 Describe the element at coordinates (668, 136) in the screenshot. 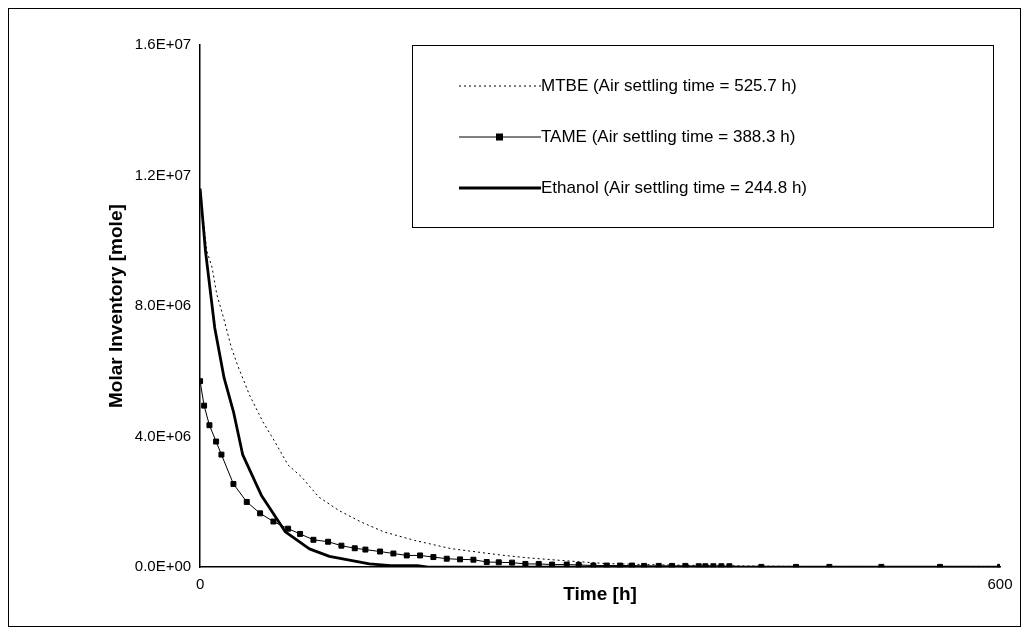

I see `legend-label: TAME (Air settling time = 388.3 h)` at that location.